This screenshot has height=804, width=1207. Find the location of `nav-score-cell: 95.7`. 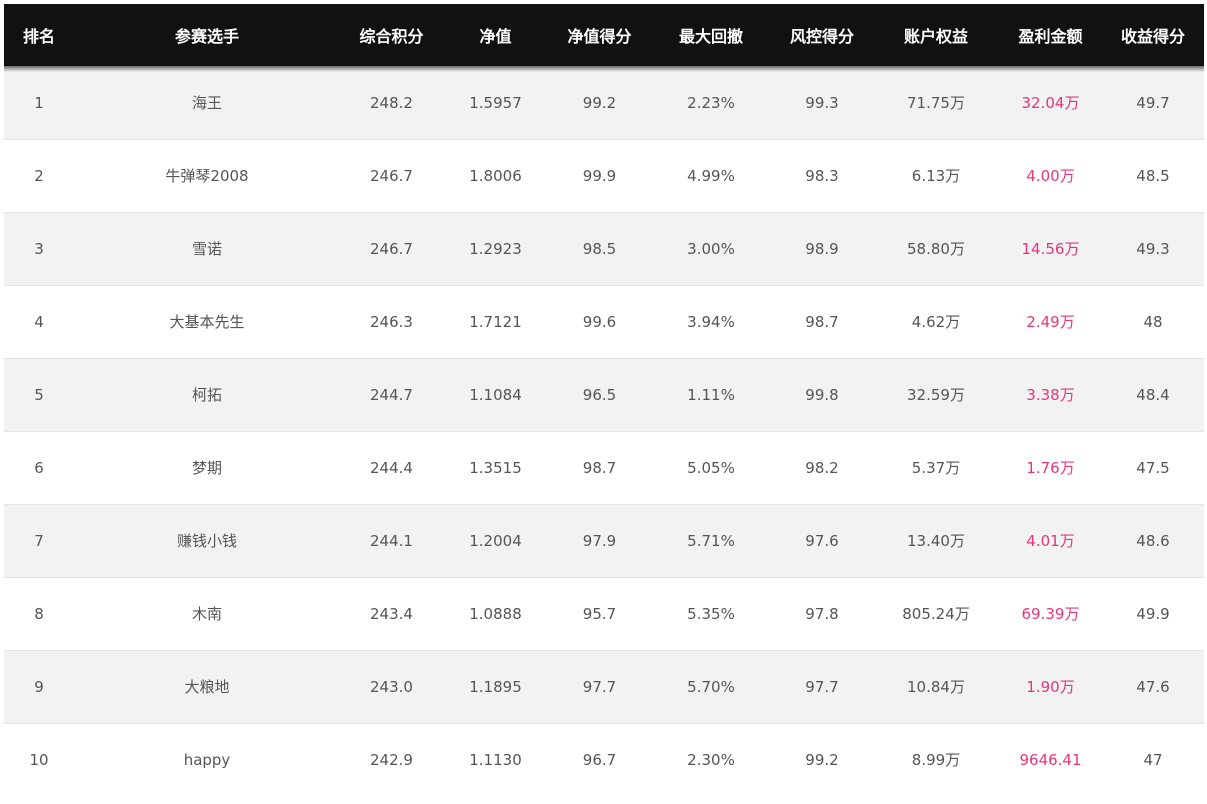

nav-score-cell: 95.7 is located at coordinates (599, 613).